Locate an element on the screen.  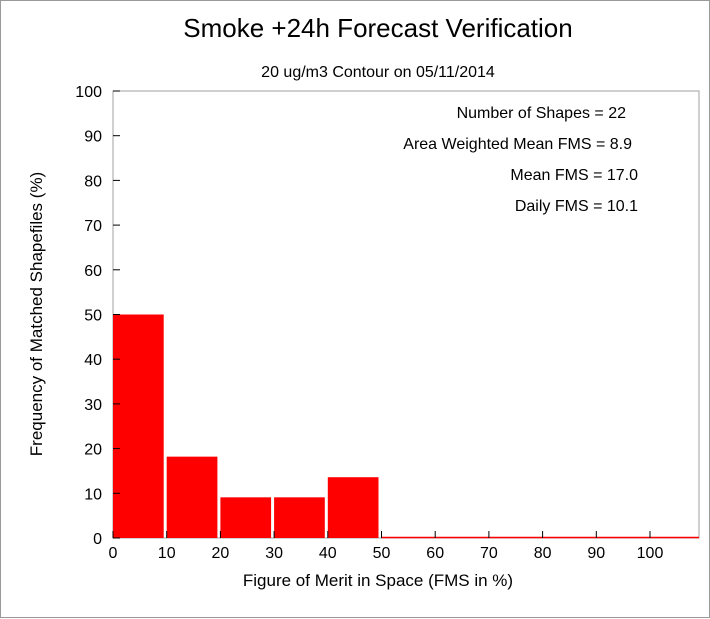
x-tick-label-90: 90 is located at coordinates (596, 553).